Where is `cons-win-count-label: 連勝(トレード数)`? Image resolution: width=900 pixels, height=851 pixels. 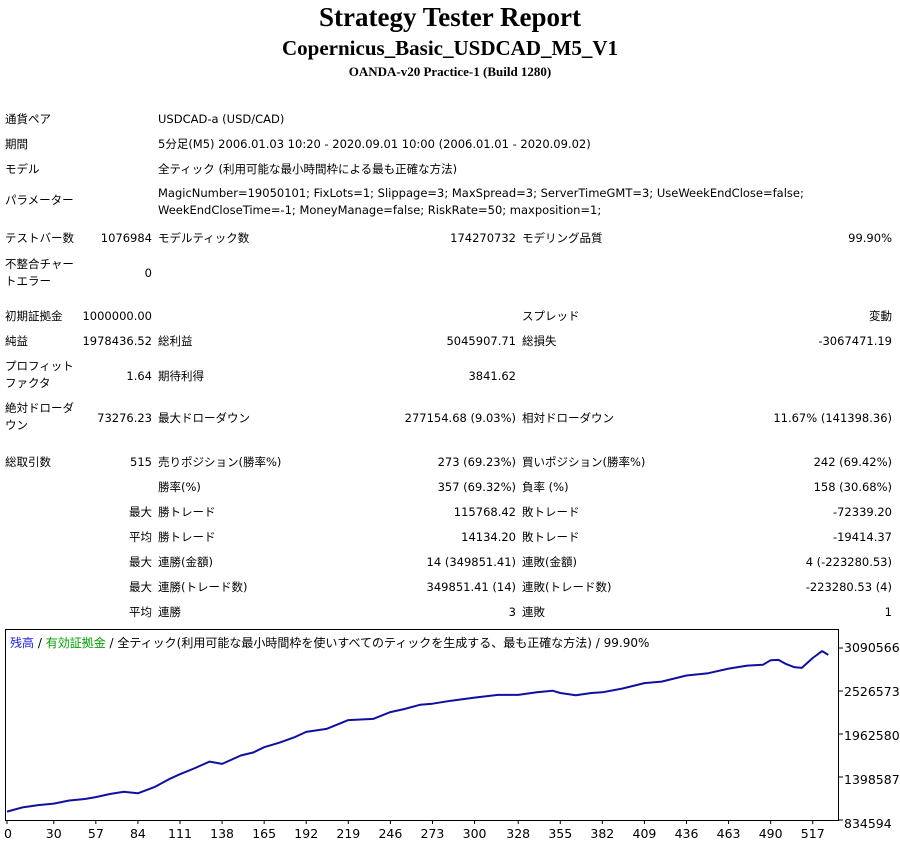 cons-win-count-label: 連勝(トレード数) is located at coordinates (203, 587).